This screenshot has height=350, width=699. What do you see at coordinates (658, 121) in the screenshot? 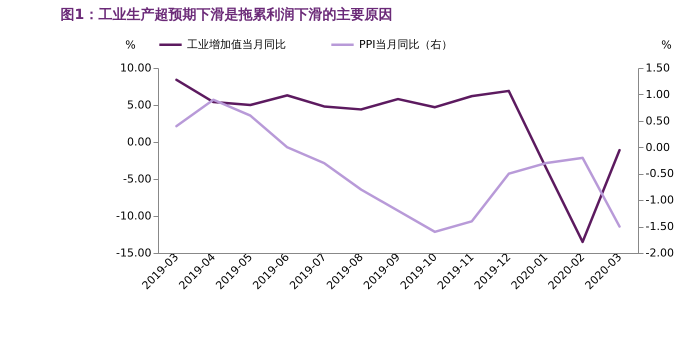
I see `y2-tick-label: 0.50` at bounding box center [658, 121].